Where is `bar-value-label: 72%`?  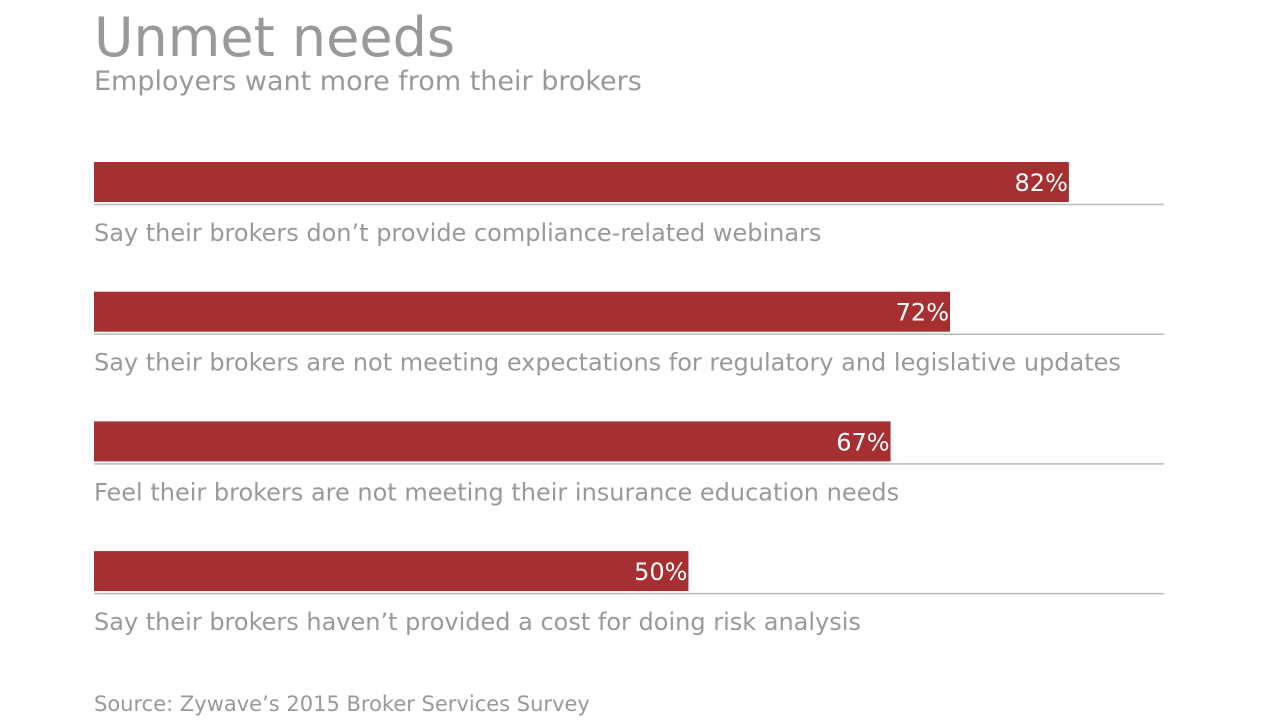 bar-value-label: 72% is located at coordinates (922, 313).